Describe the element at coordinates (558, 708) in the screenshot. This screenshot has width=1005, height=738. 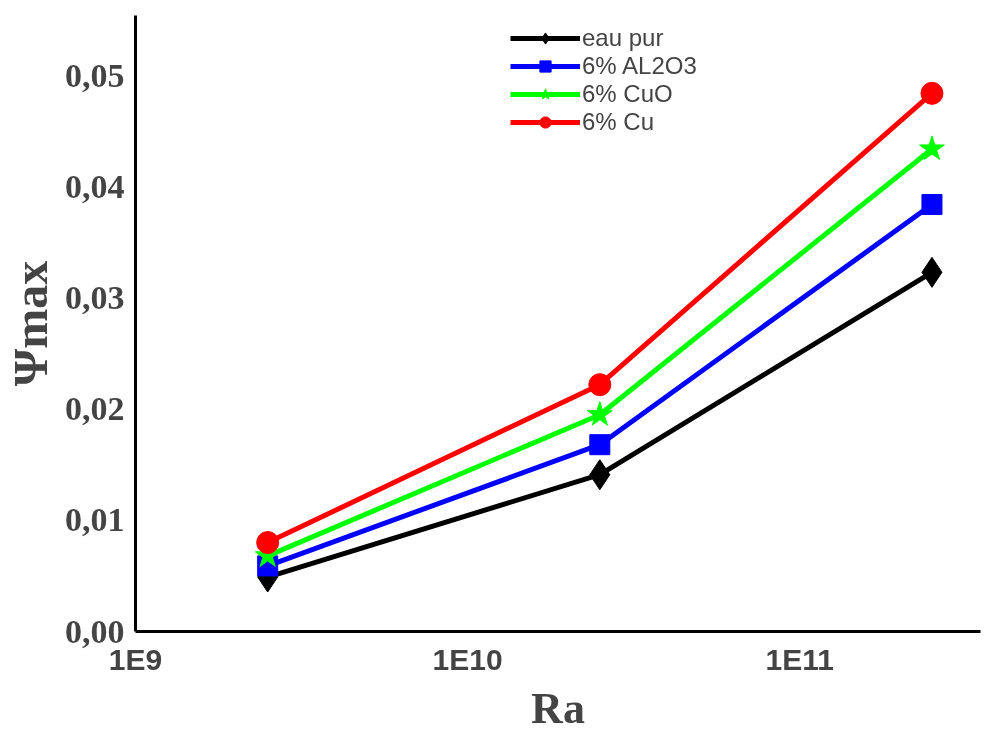
I see `x-axis-title: Ra` at that location.